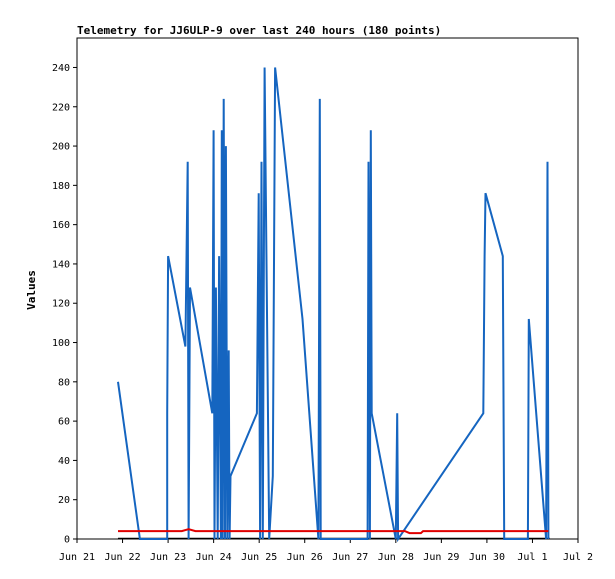 This screenshot has width=615, height=579. Describe the element at coordinates (61, 147) in the screenshot. I see `y-tick-label: 200` at that location.